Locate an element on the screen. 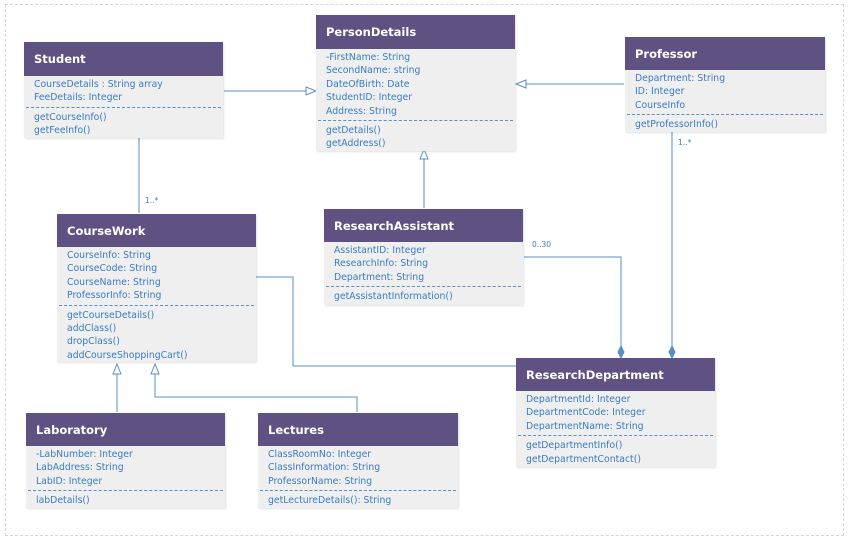  operation: getCourseDetails() is located at coordinates (111, 315).